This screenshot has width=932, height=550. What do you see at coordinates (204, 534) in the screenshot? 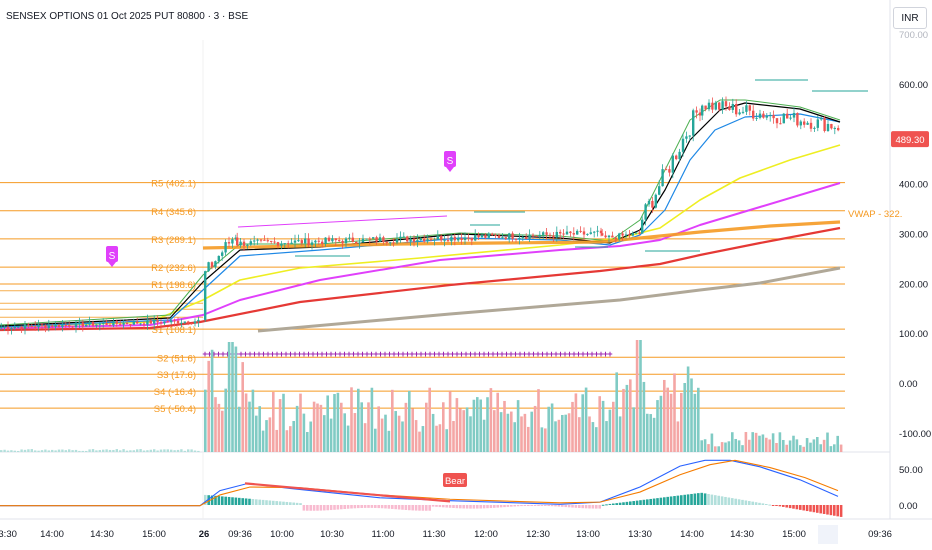
I see `time-tick-label: 26` at bounding box center [204, 534].